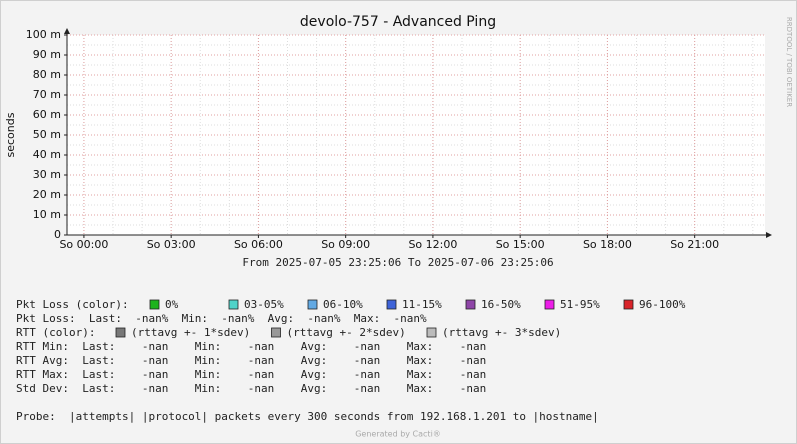 This screenshot has height=444, width=797. Describe the element at coordinates (501, 304) in the screenshot. I see `legend-text: 16-50%` at that location.